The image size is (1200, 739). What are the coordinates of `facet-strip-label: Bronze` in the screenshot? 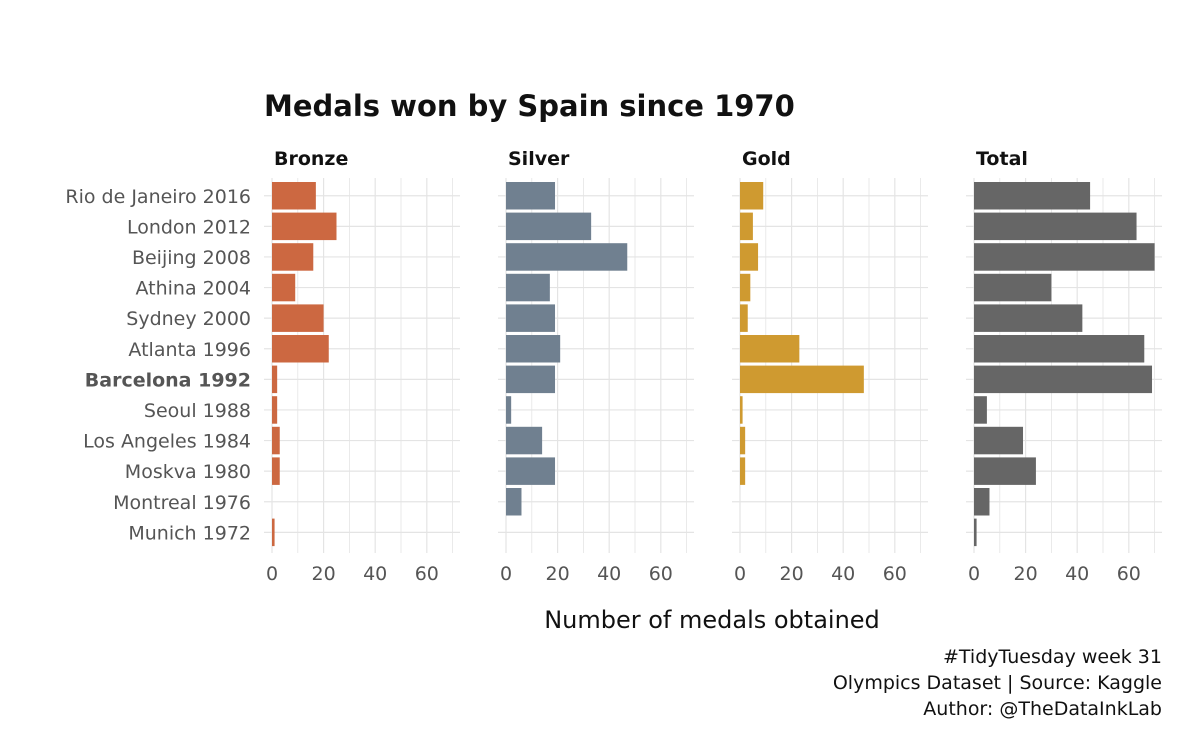 It's located at (311, 159).